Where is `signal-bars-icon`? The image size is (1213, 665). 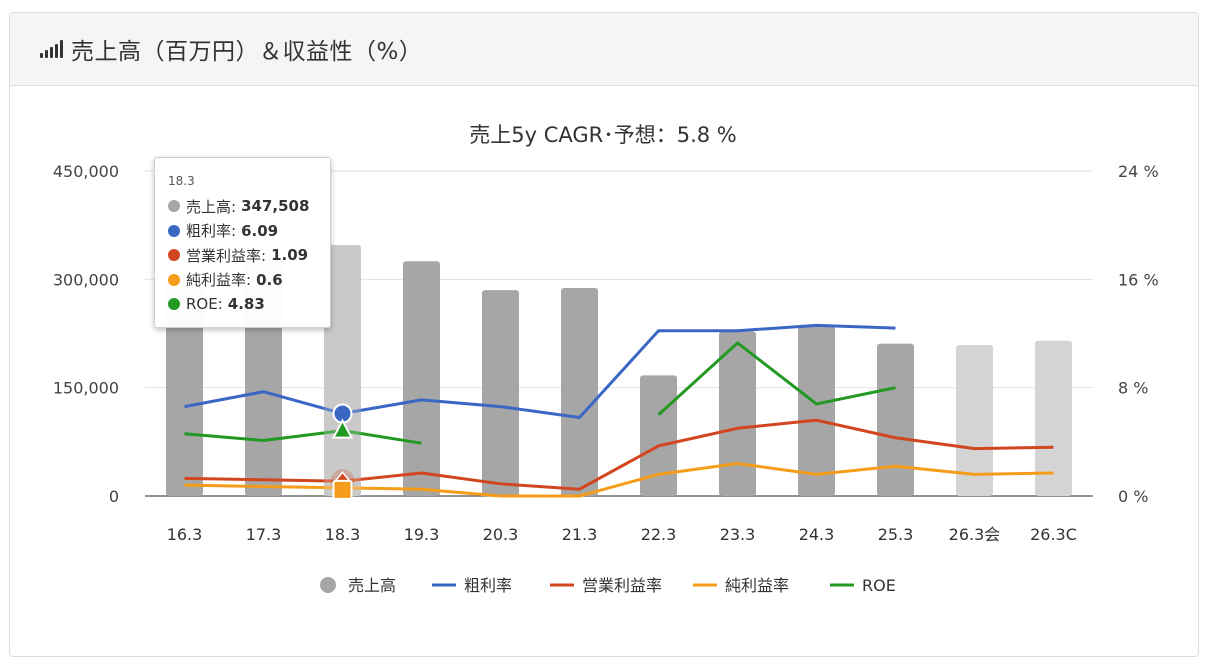 signal-bars-icon is located at coordinates (51, 49).